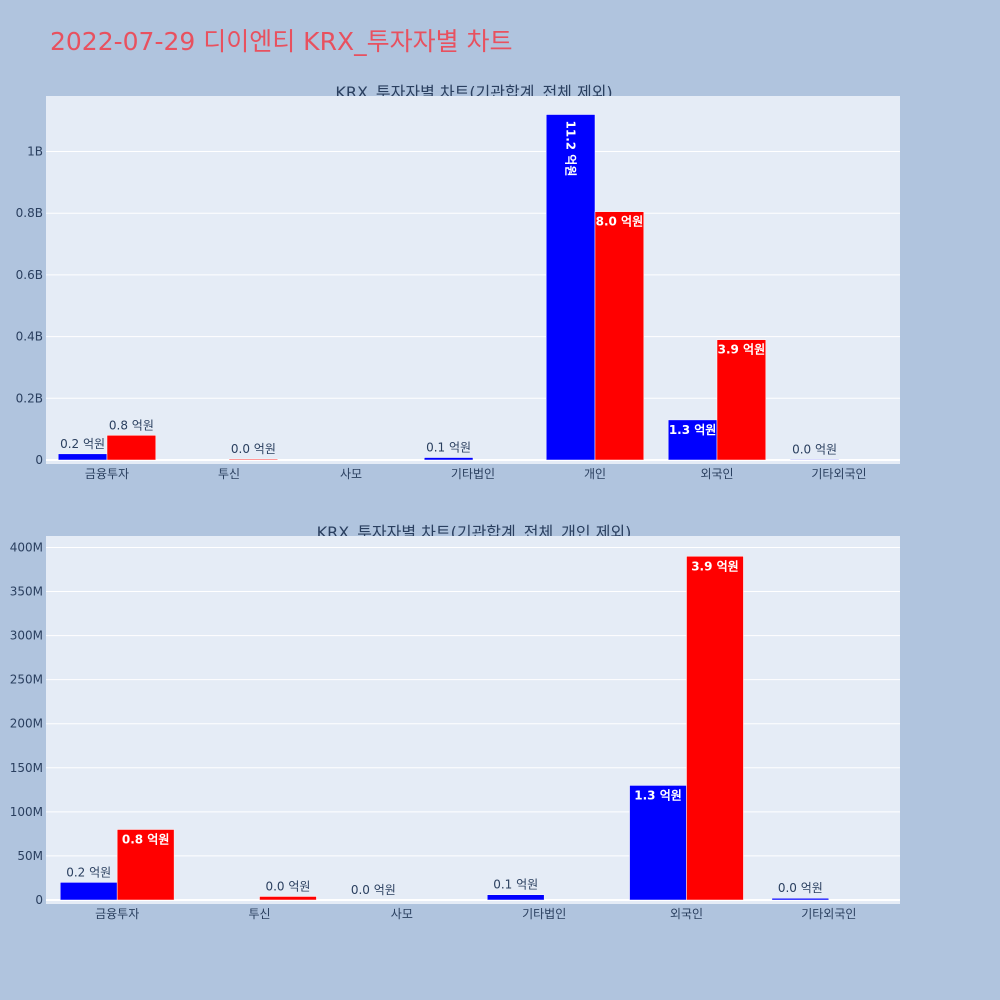 This screenshot has width=1000, height=1000. I want to click on y-tick-2-1: 50M, so click(30, 856).